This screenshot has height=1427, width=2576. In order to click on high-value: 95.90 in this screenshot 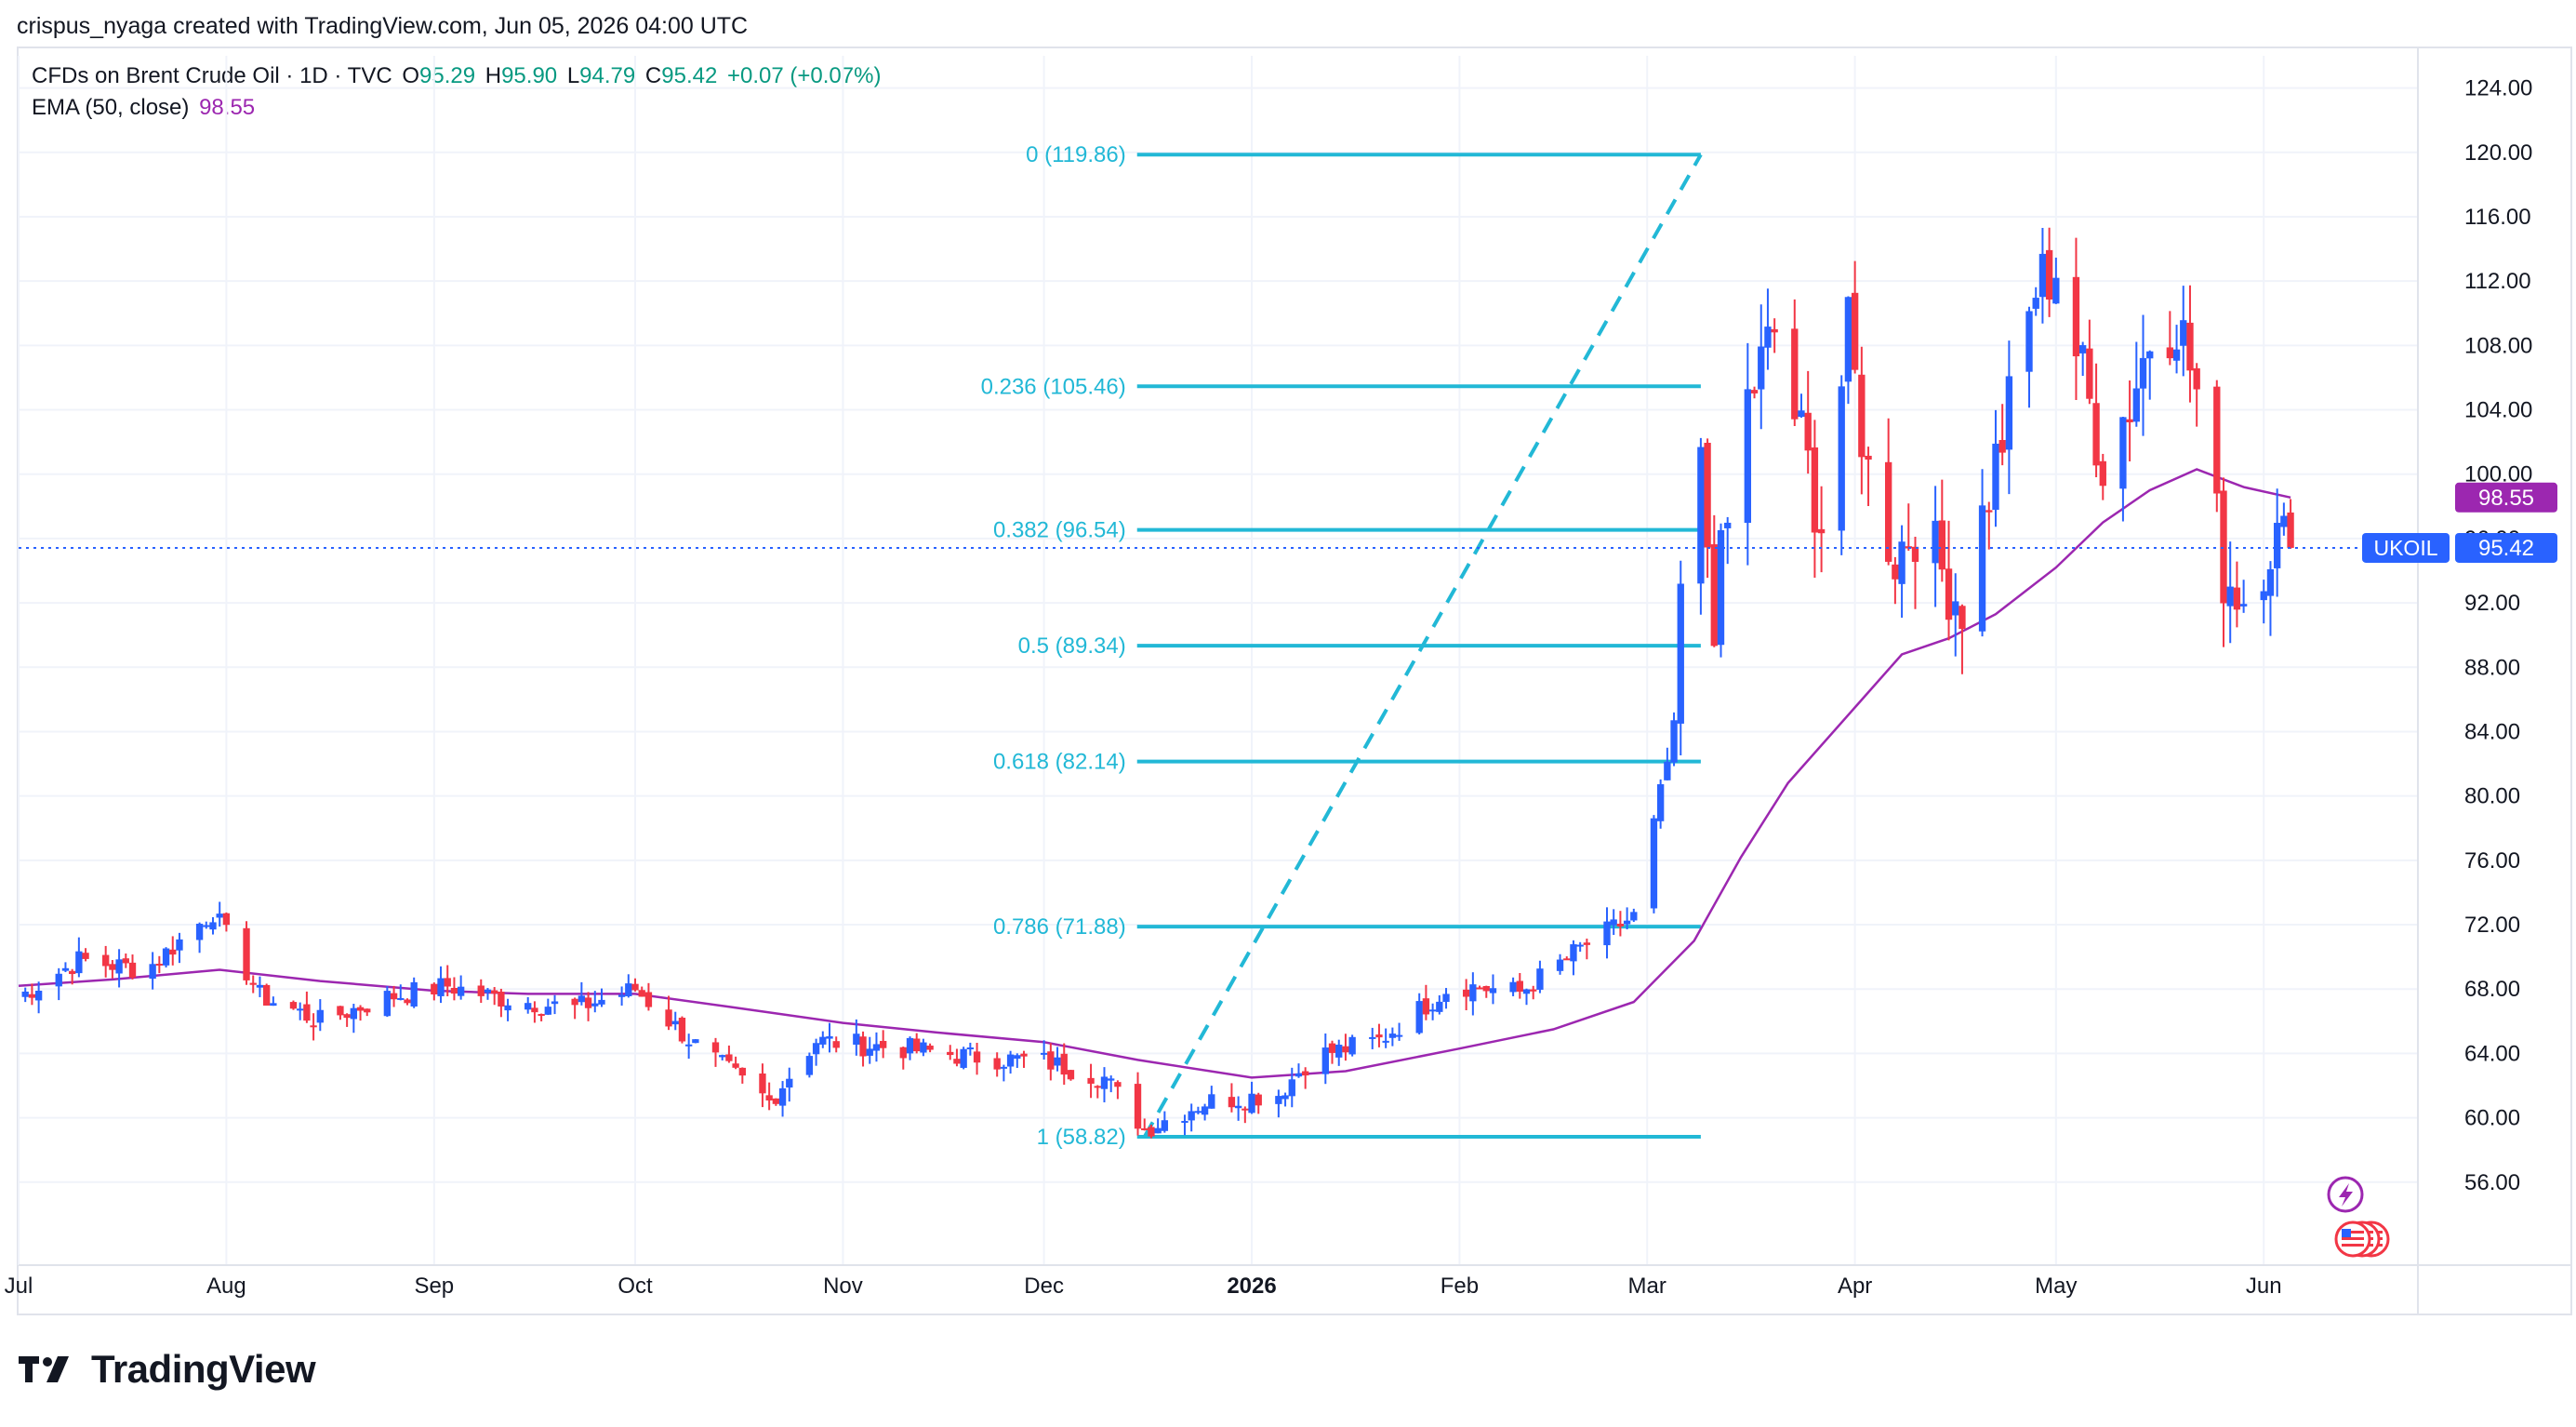, I will do `click(529, 75)`.